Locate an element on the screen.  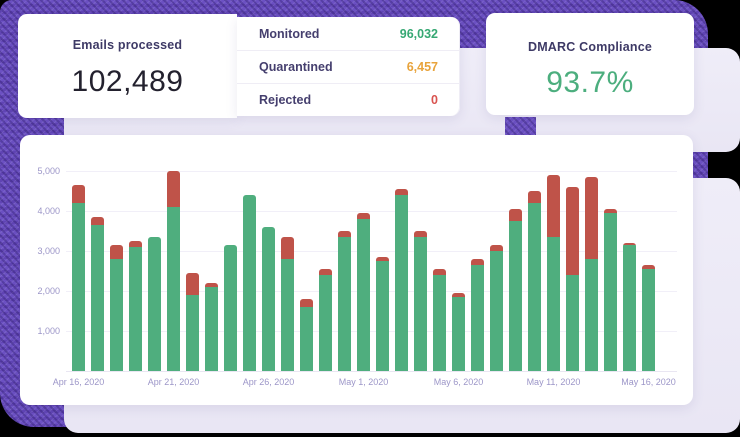
bar-may-1-2020 is located at coordinates (363, 292).